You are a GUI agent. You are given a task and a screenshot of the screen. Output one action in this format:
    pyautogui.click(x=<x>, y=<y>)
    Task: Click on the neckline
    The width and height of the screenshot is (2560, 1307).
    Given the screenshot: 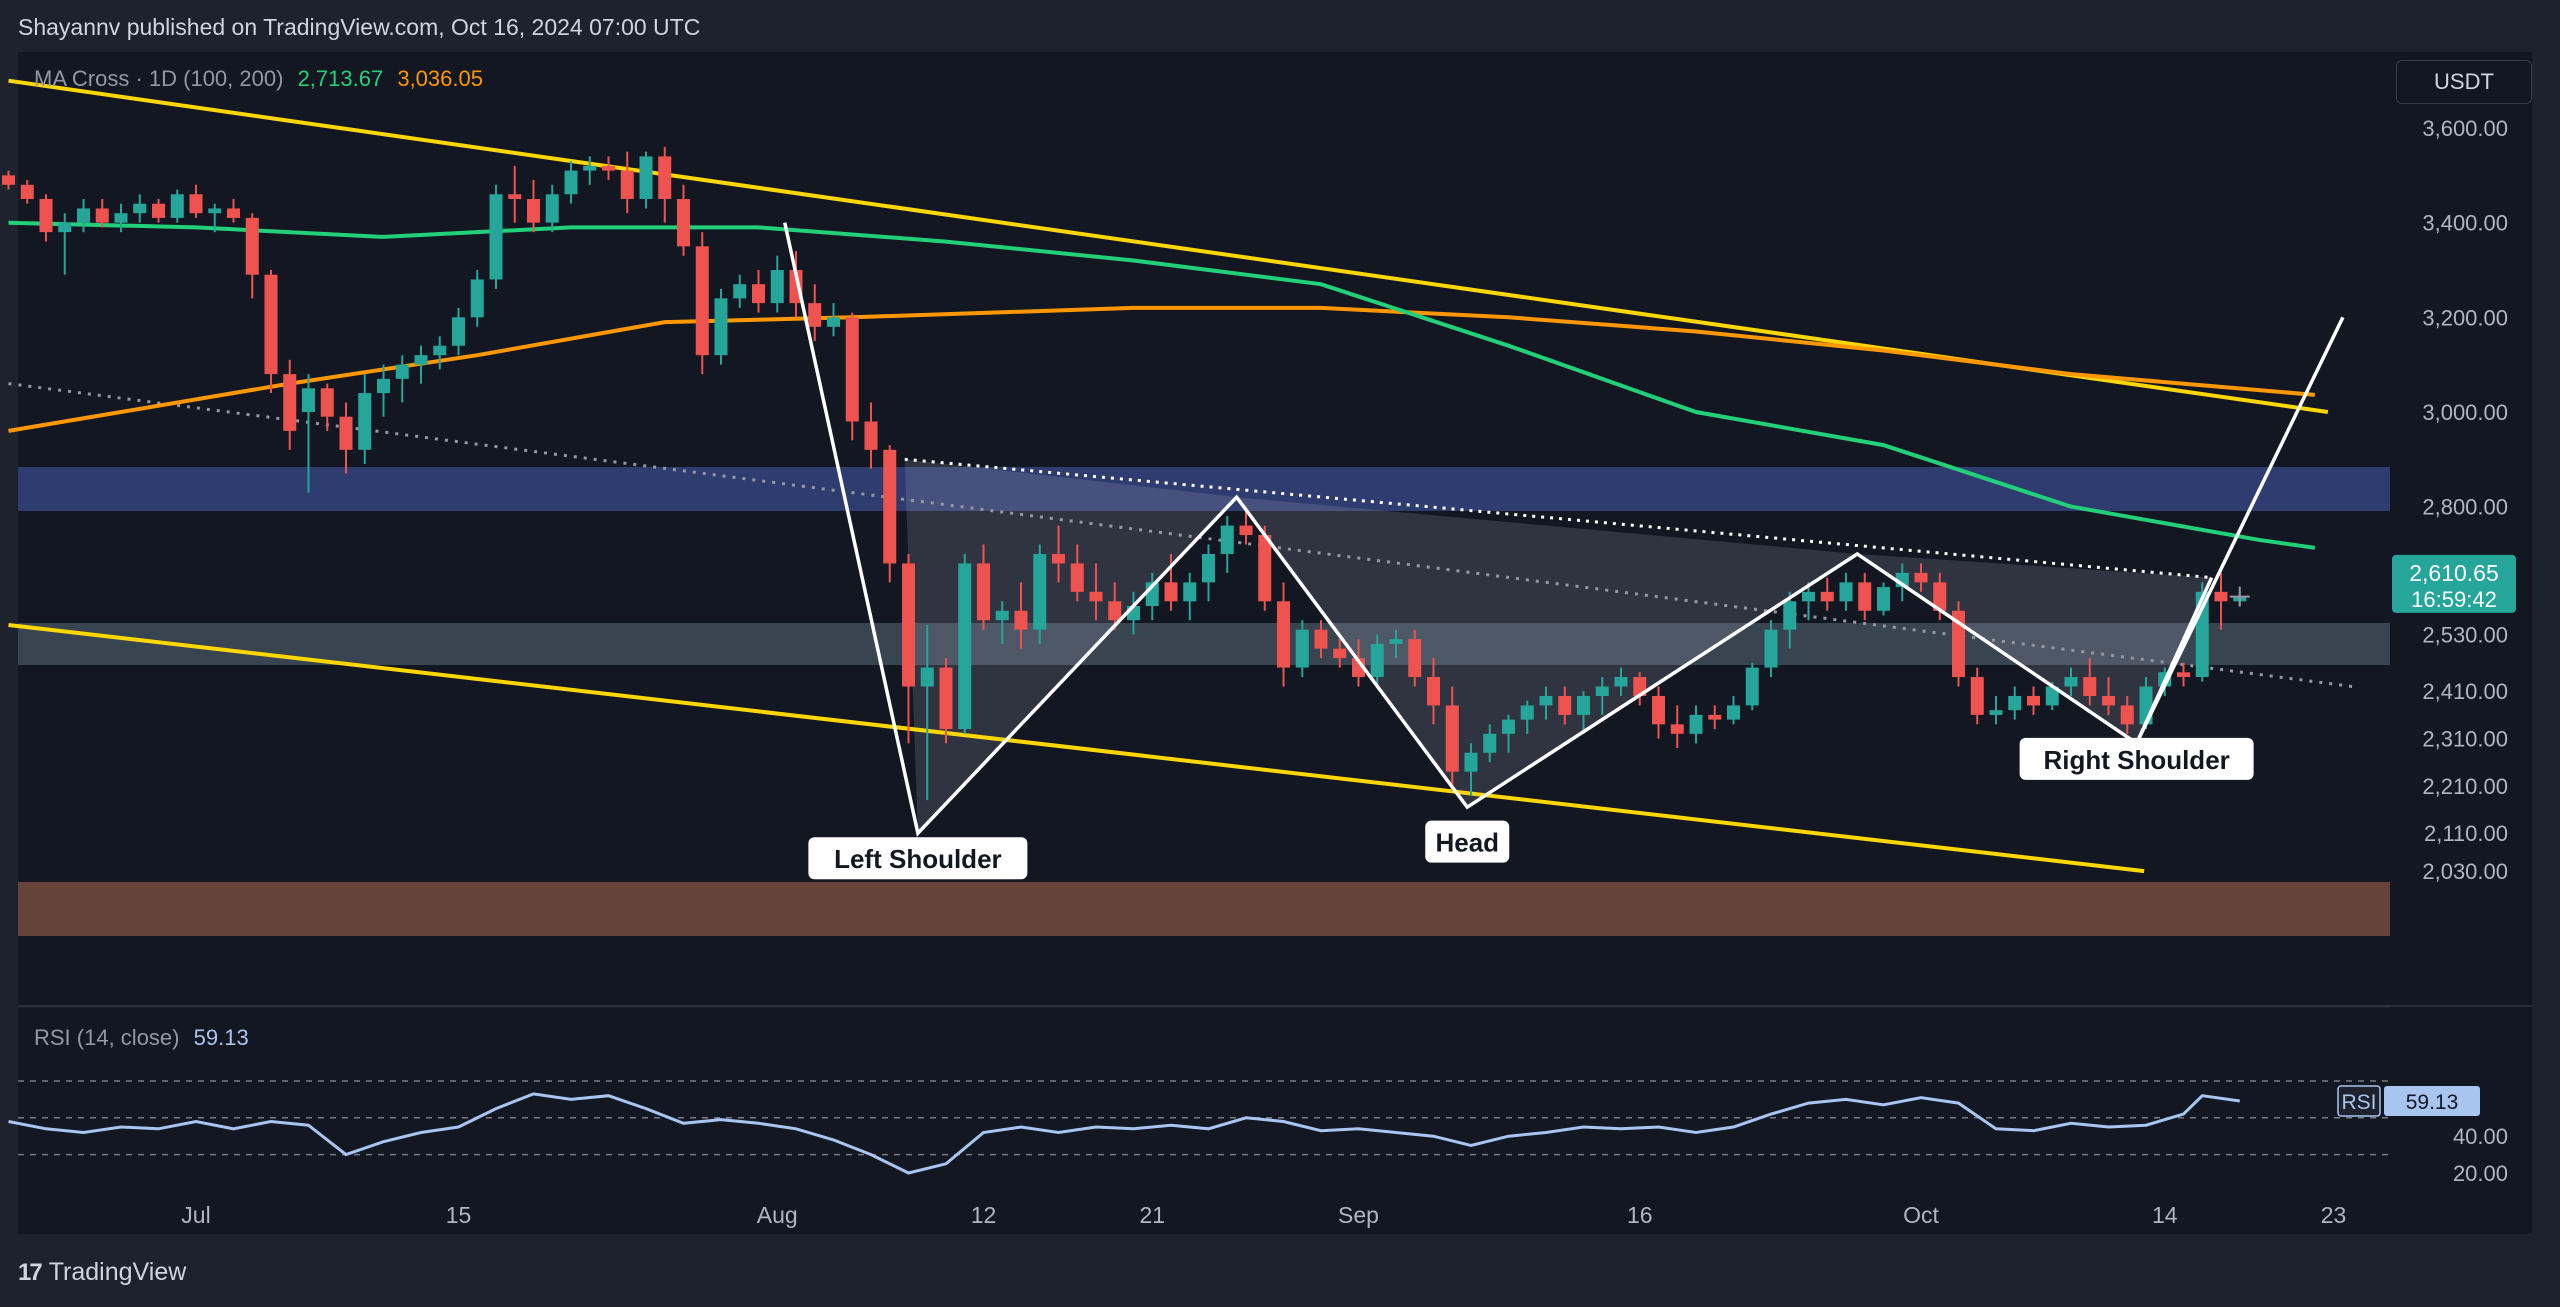 What is the action you would take?
    pyautogui.click(x=1558, y=518)
    